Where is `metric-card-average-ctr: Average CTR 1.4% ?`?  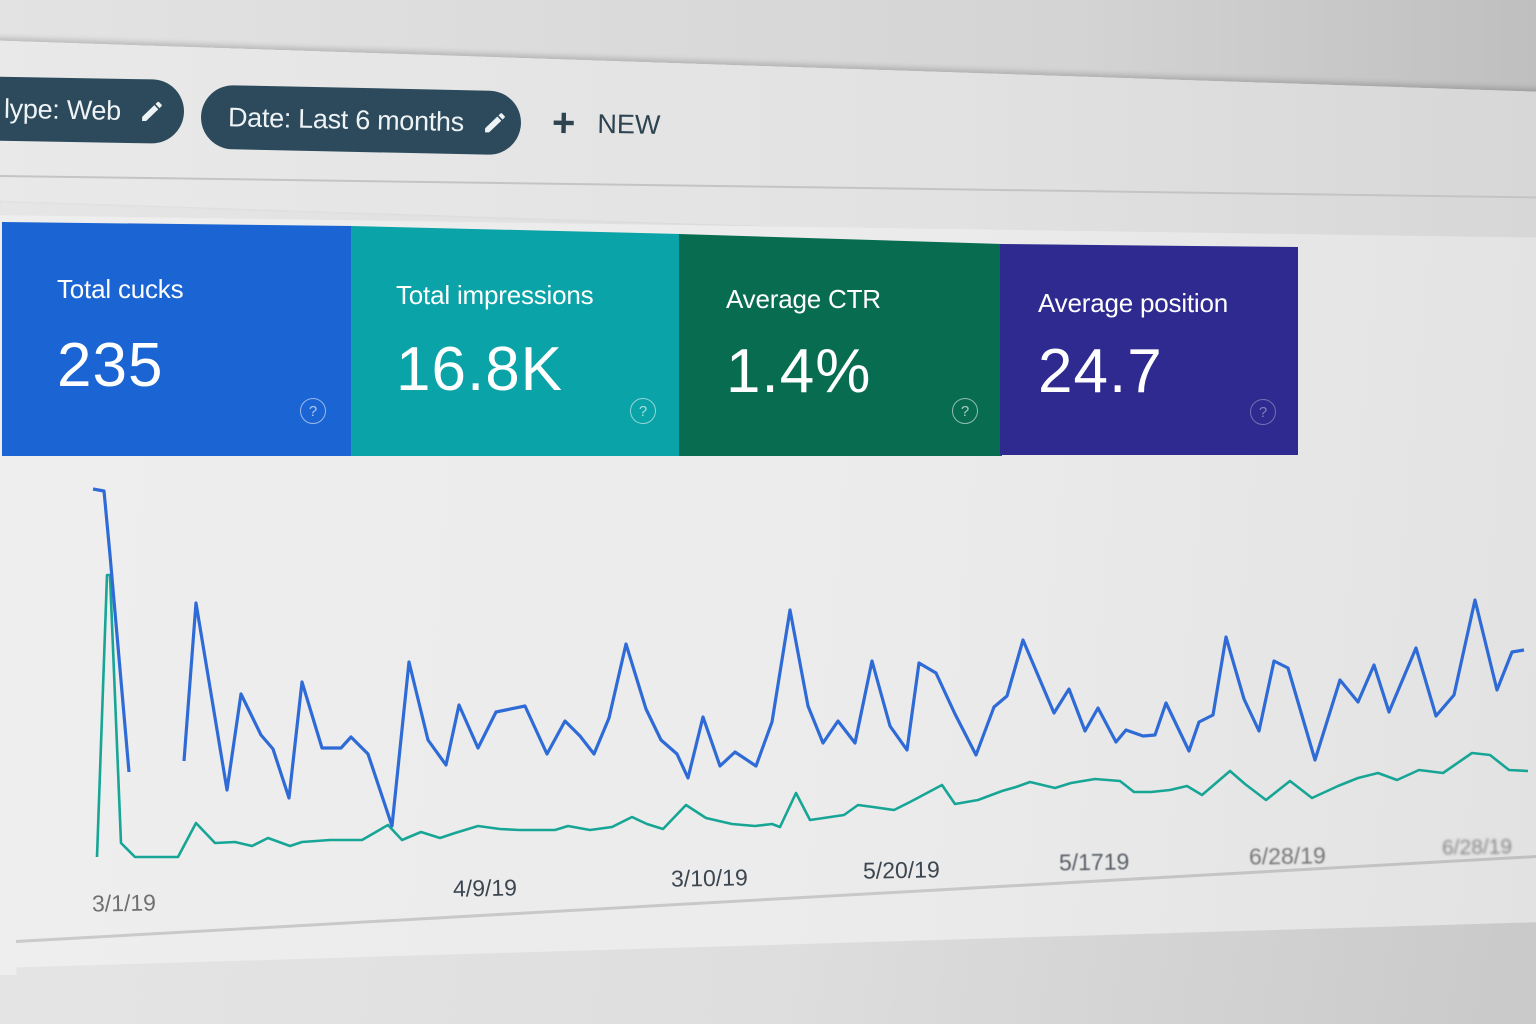 metric-card-average-ctr: Average CTR 1.4% ? is located at coordinates (840, 345).